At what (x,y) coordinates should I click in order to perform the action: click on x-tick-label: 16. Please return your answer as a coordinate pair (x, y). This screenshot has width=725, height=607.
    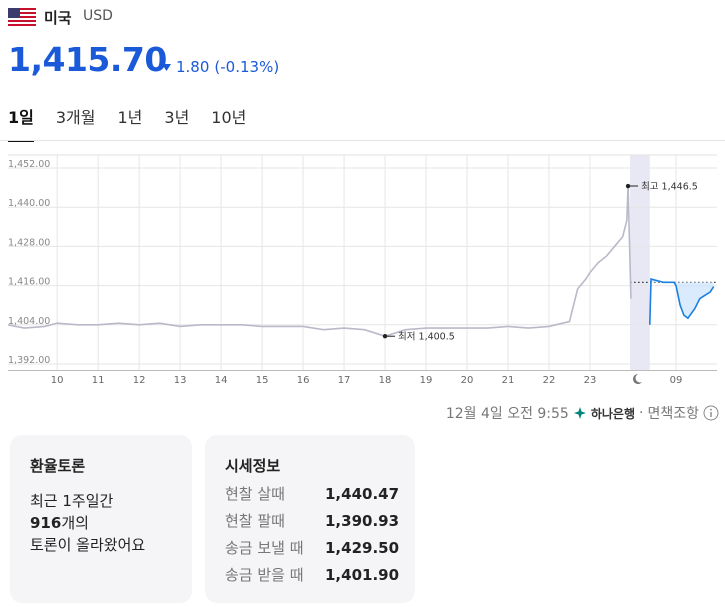
    Looking at the image, I should click on (303, 380).